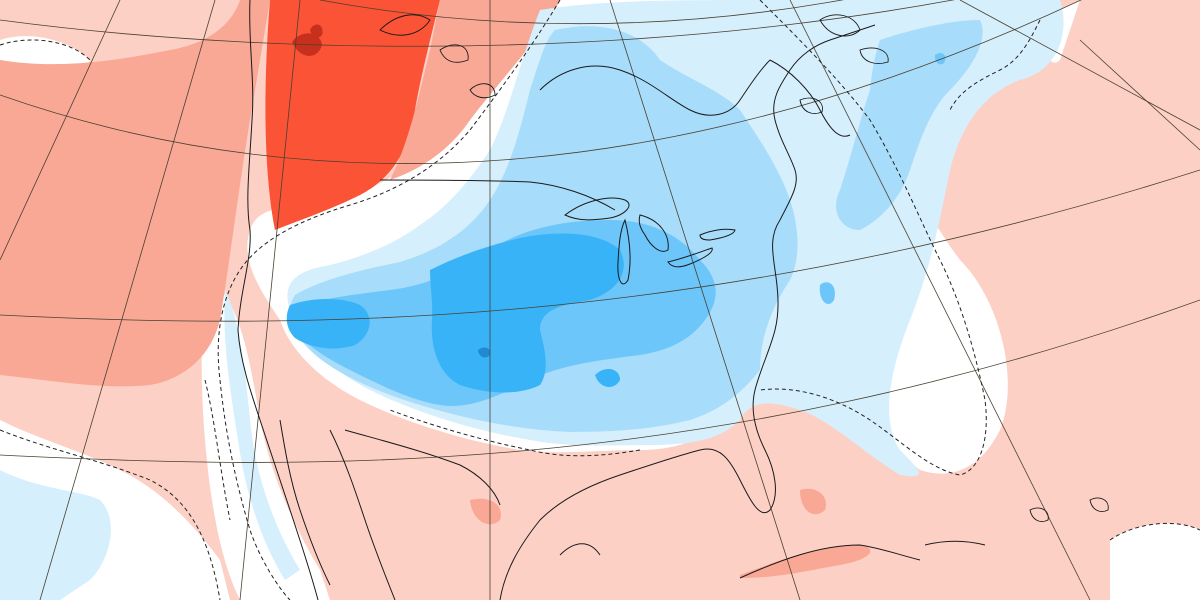 This screenshot has height=600, width=1200. Describe the element at coordinates (352, 115) in the screenshot. I see `warm-region-canada-core` at that location.